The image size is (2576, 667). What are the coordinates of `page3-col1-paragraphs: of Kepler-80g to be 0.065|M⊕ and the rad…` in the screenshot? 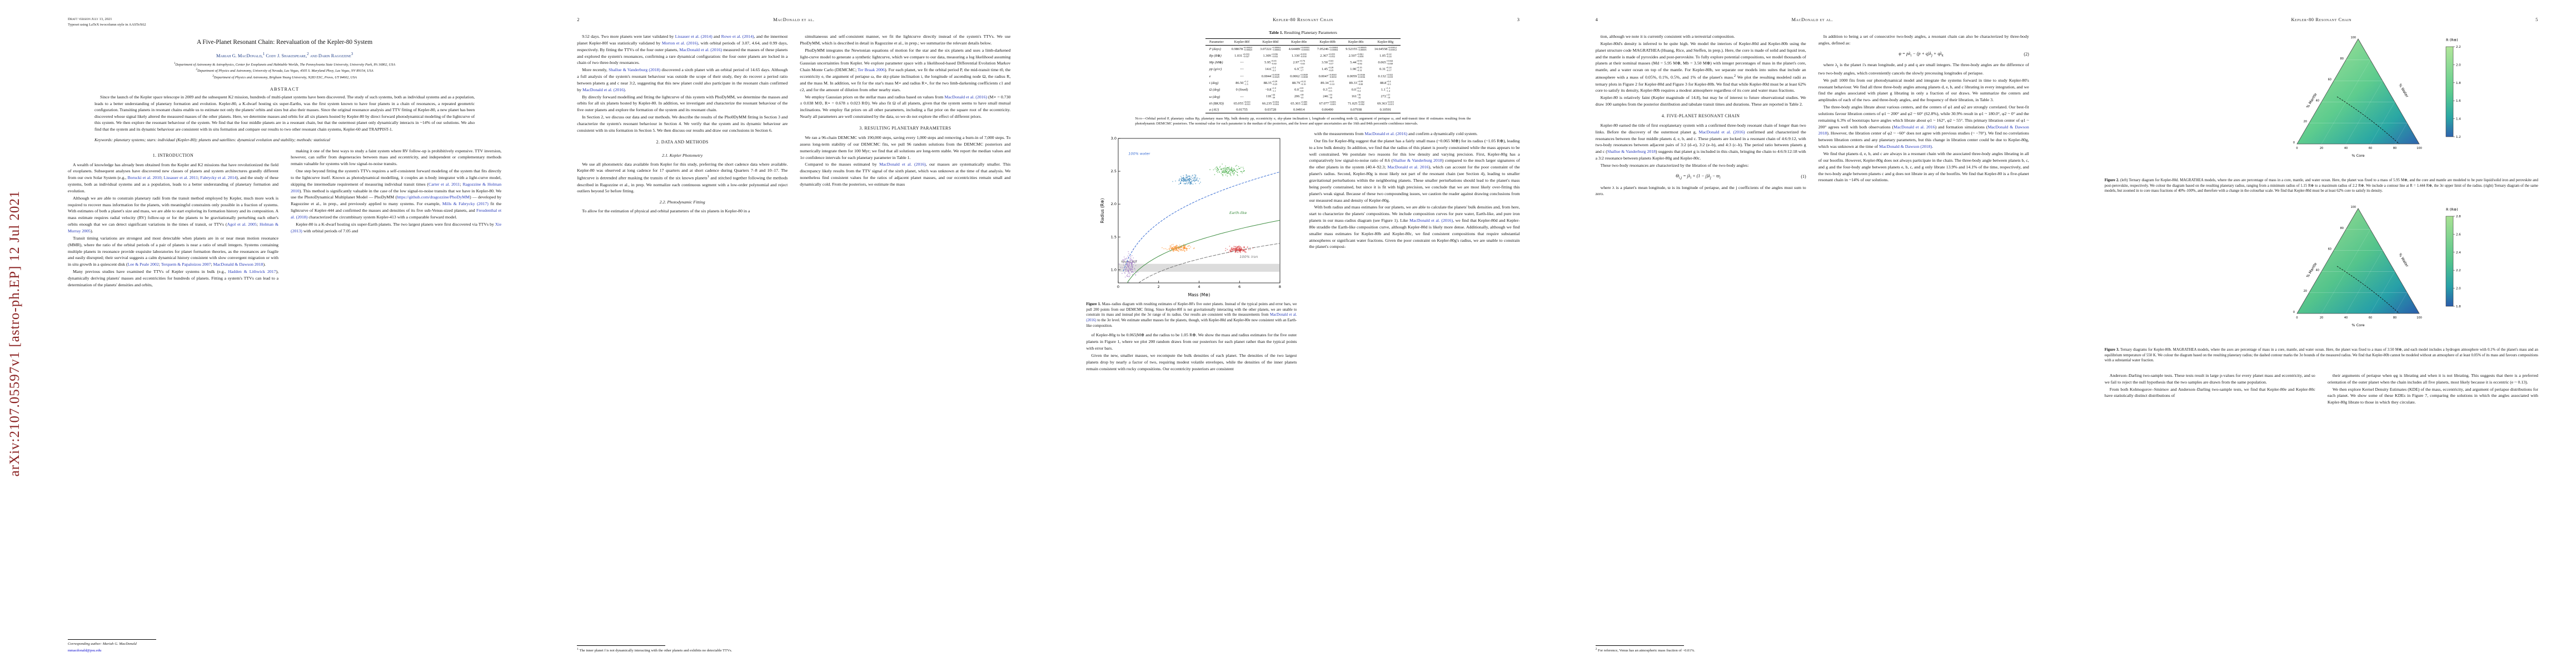 It's located at (1191, 352).